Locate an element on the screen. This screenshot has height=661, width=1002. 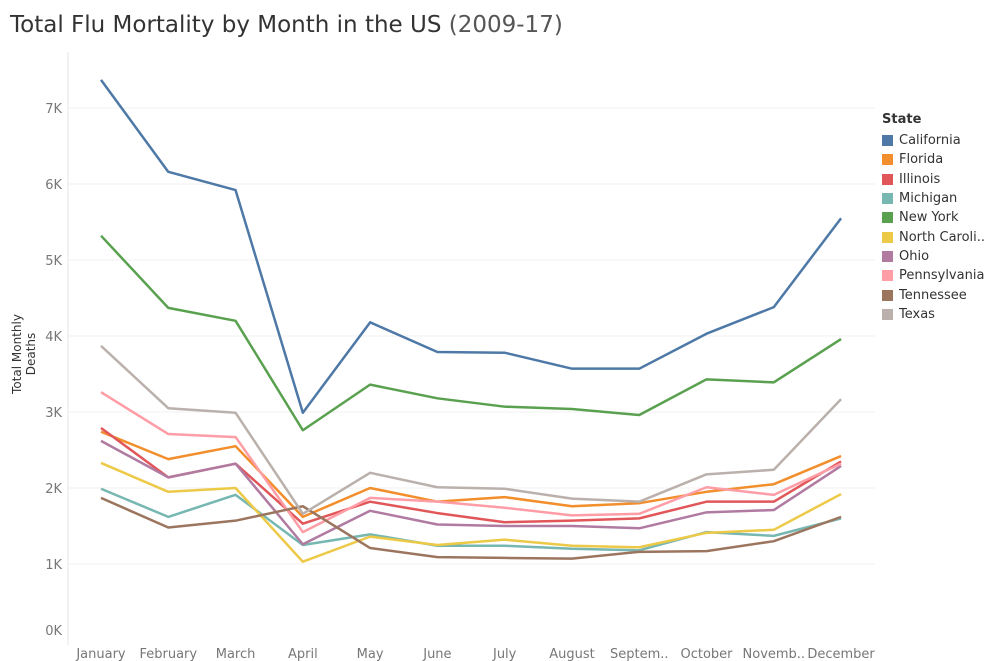
legend-label: New York is located at coordinates (929, 218).